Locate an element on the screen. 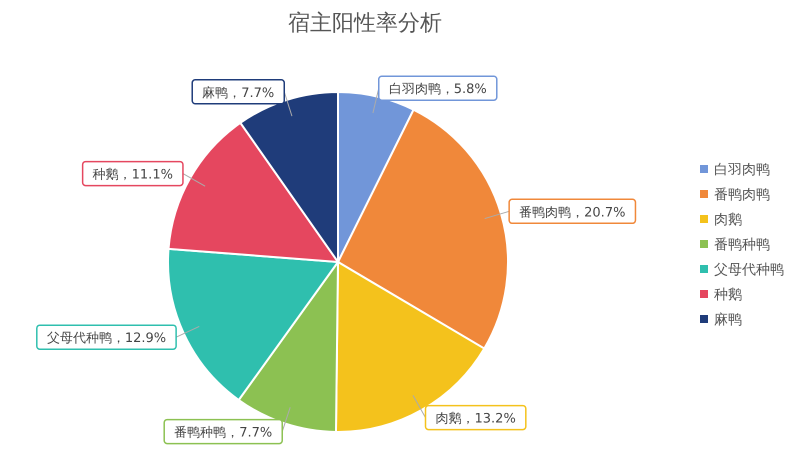  chart-title: 宿主阳性率分析 is located at coordinates (365, 23).